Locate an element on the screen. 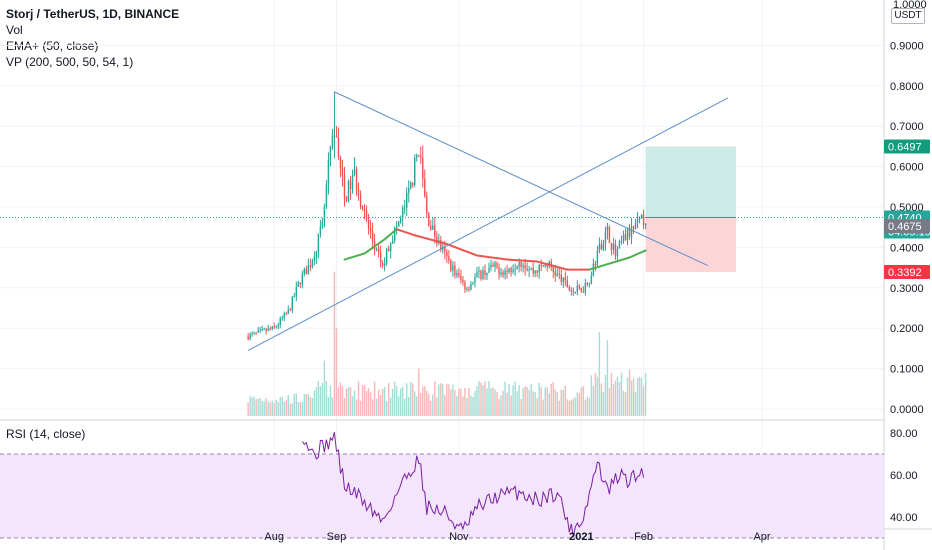 Image resolution: width=932 pixels, height=550 pixels. rsi-line is located at coordinates (473, 484).